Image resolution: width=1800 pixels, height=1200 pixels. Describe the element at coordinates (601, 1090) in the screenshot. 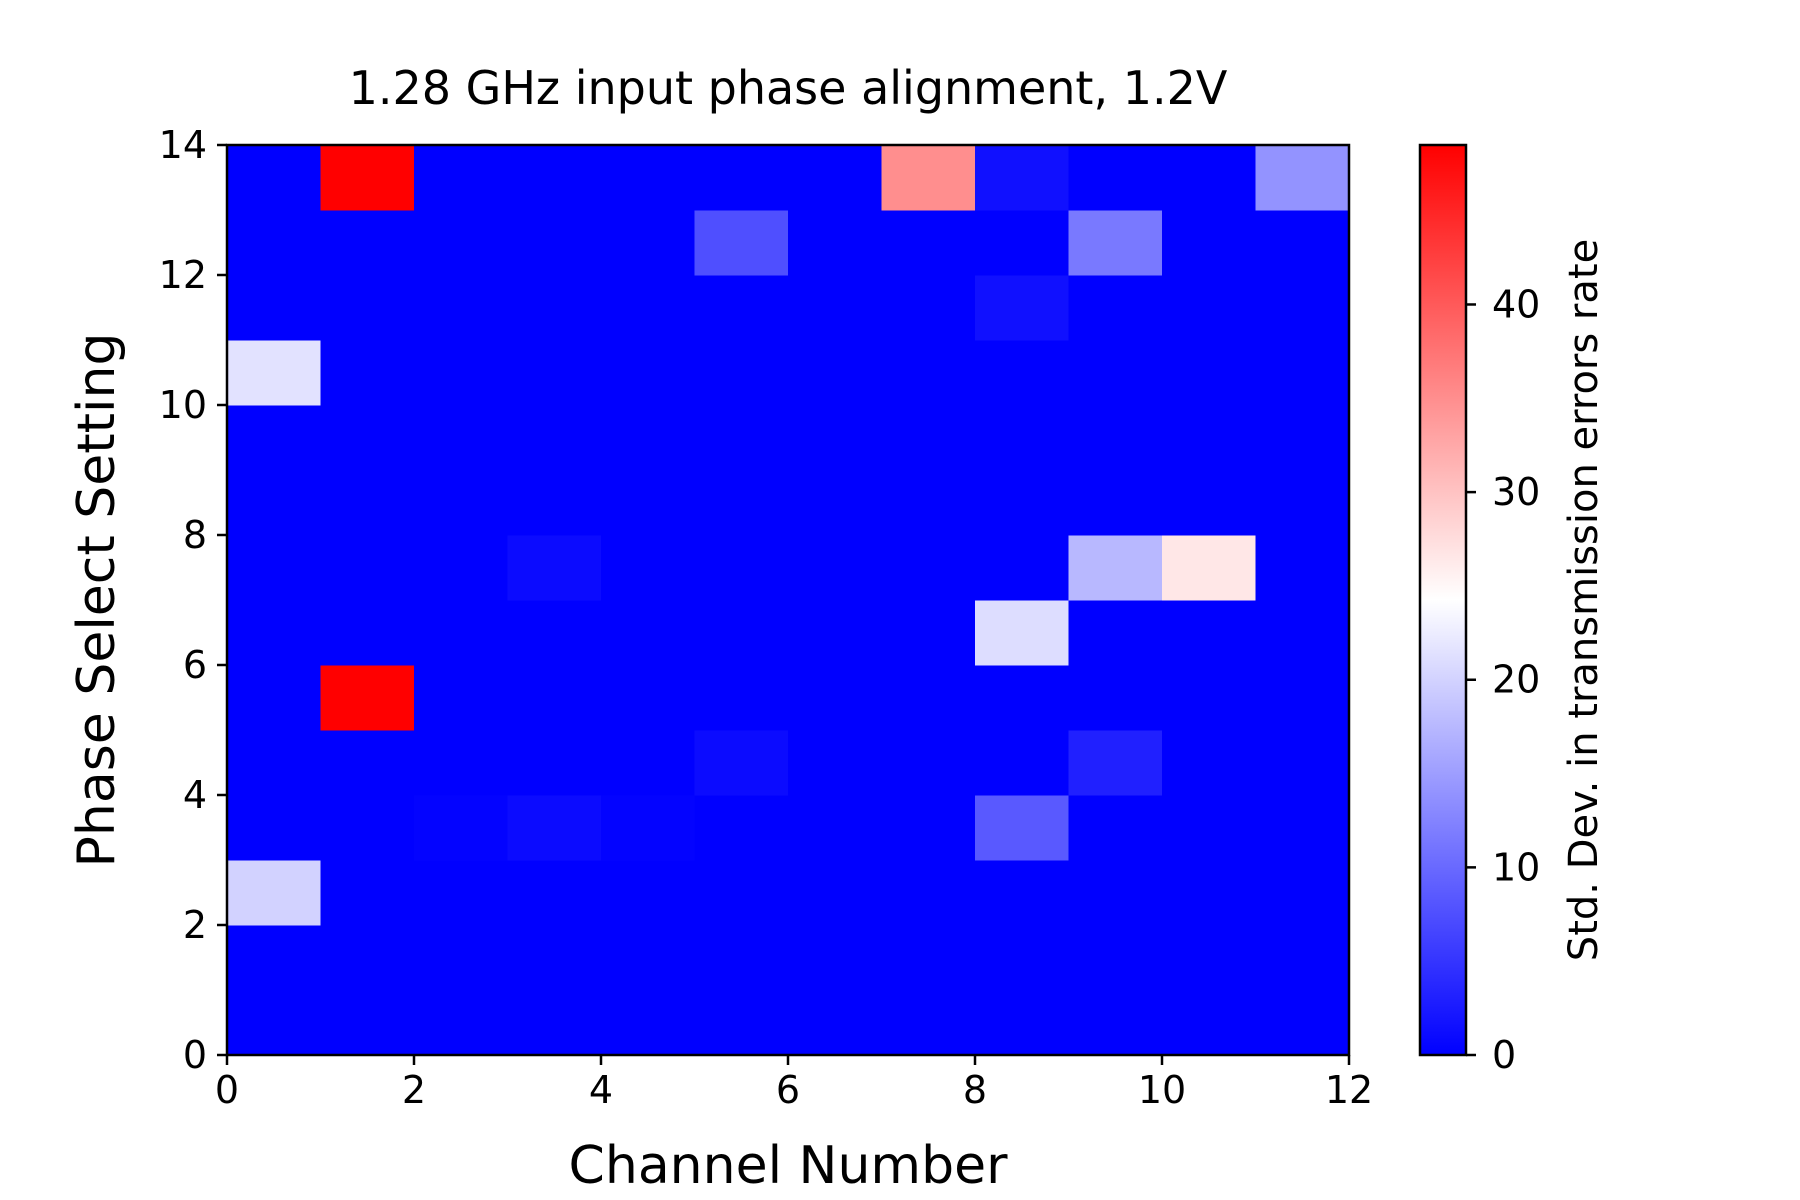

I see `x-tick-label: 4` at that location.